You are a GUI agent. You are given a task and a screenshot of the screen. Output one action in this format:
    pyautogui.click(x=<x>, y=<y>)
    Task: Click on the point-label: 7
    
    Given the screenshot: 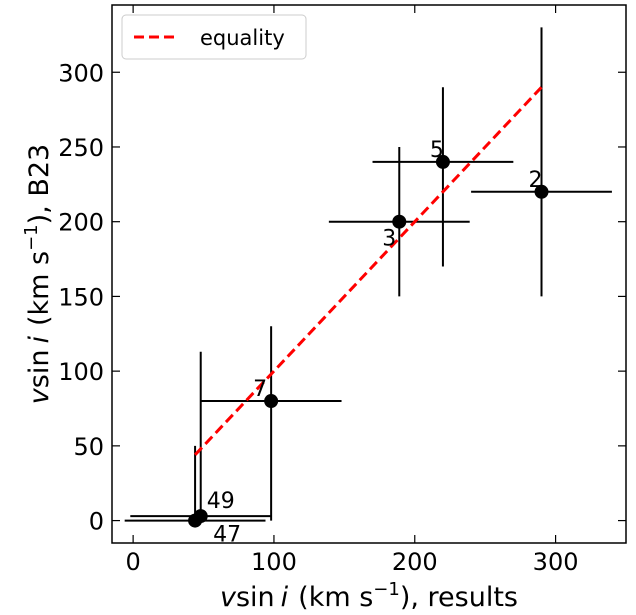 What is the action you would take?
    pyautogui.click(x=260, y=389)
    